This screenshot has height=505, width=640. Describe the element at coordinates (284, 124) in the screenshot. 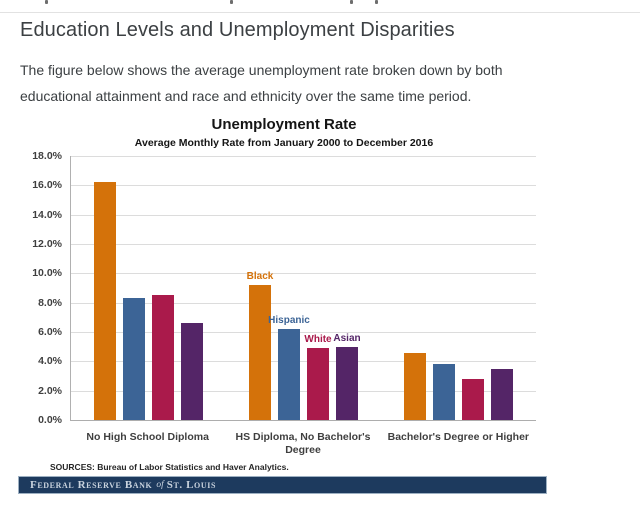

I see `chart-title: Unemployment Rate` at that location.